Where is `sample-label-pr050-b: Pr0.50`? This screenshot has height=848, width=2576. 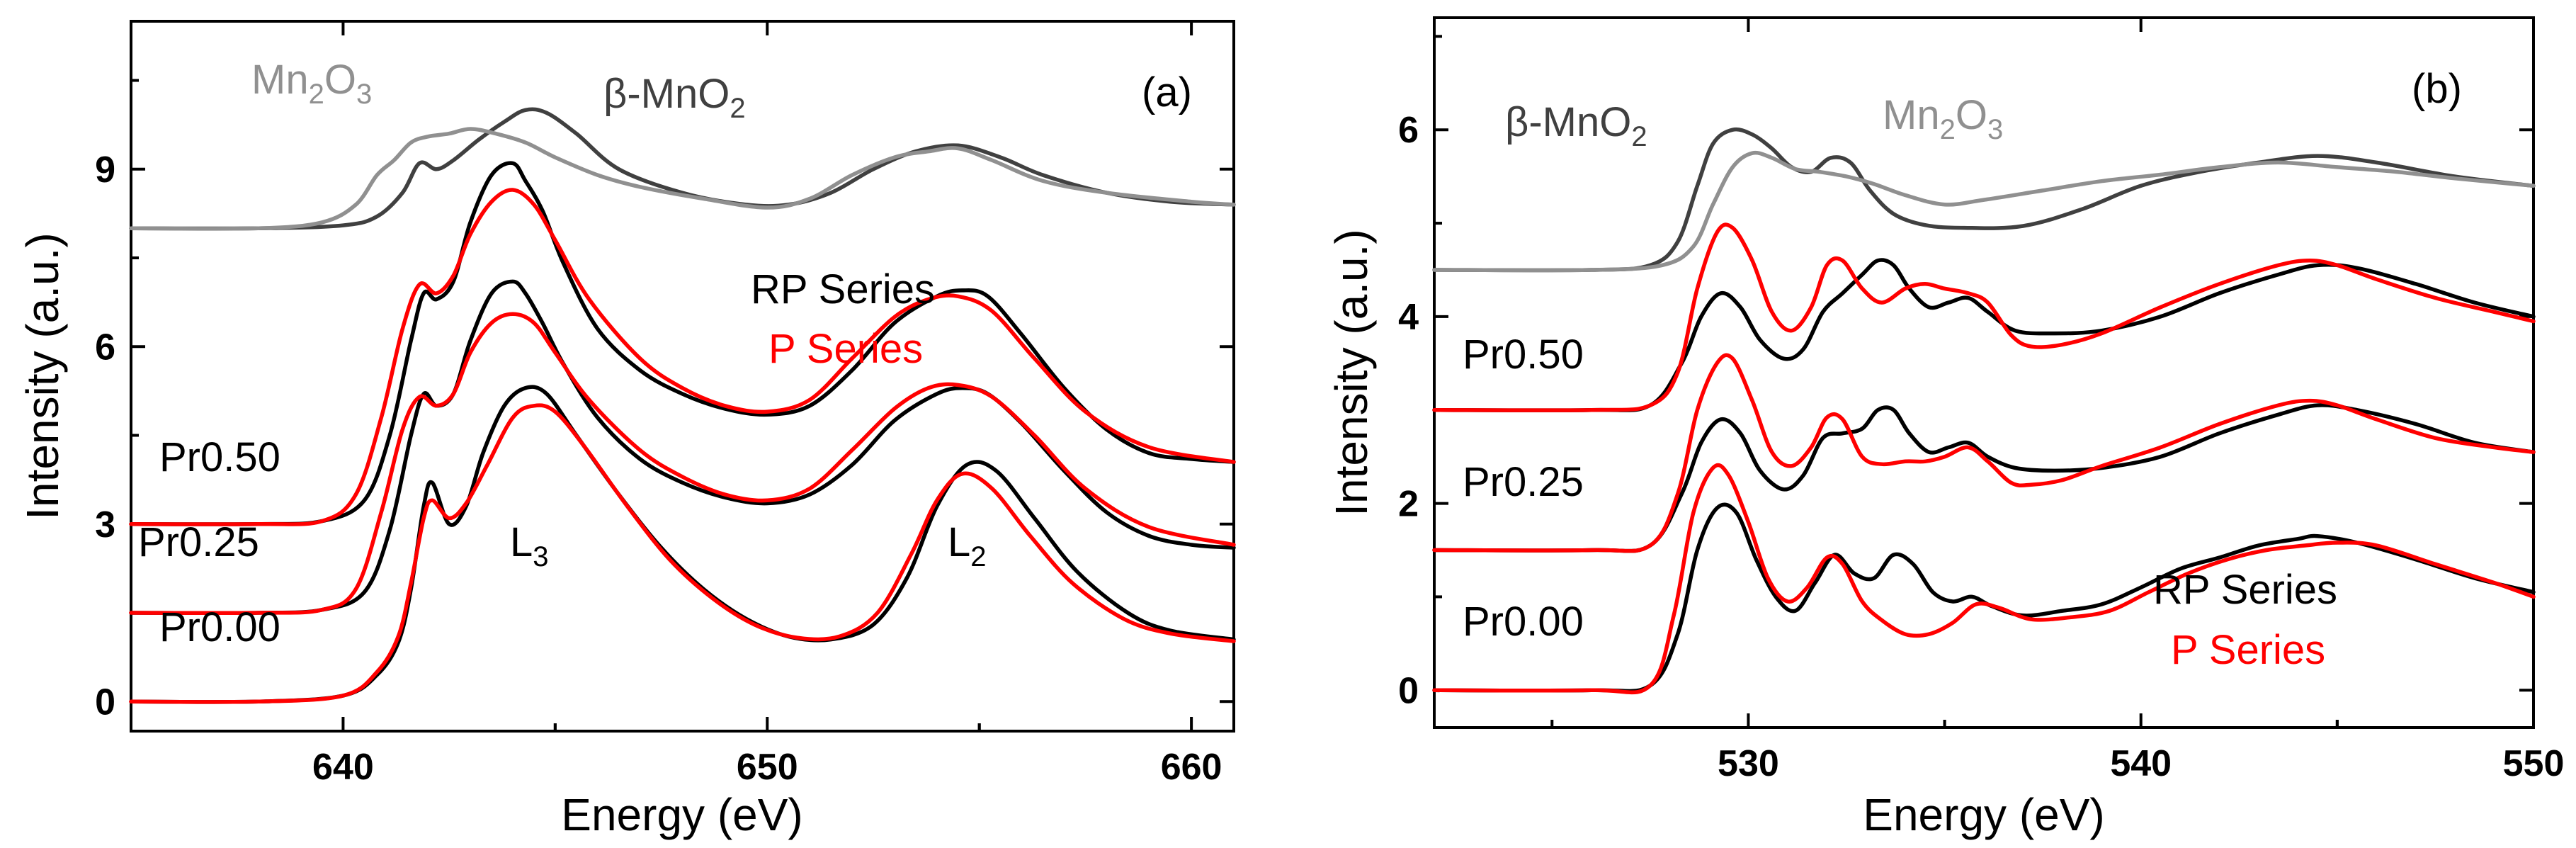 sample-label-pr050-b: Pr0.50 is located at coordinates (1523, 355).